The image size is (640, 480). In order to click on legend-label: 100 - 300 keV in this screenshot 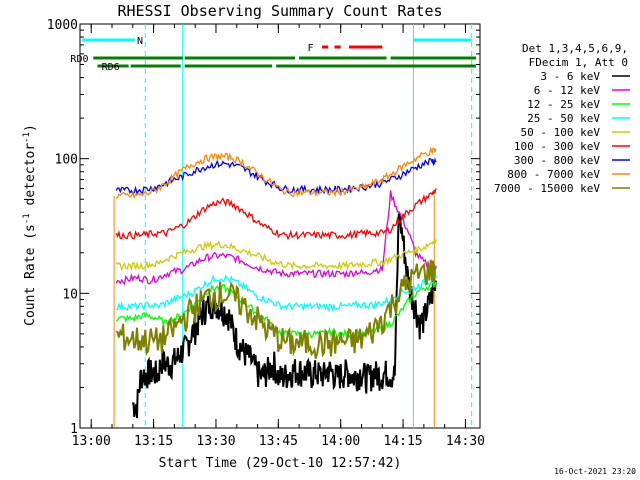, I will do `click(557, 146)`.